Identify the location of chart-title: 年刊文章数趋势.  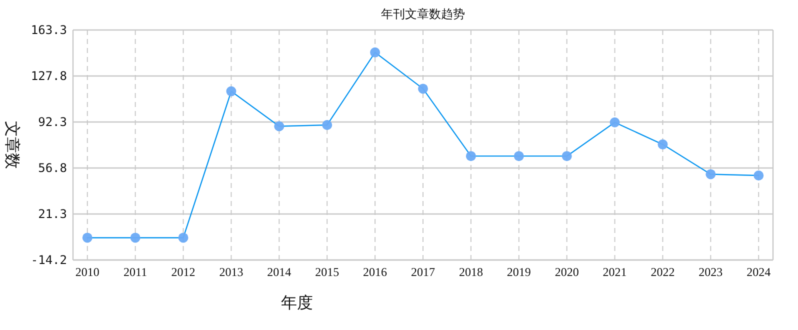
(423, 14).